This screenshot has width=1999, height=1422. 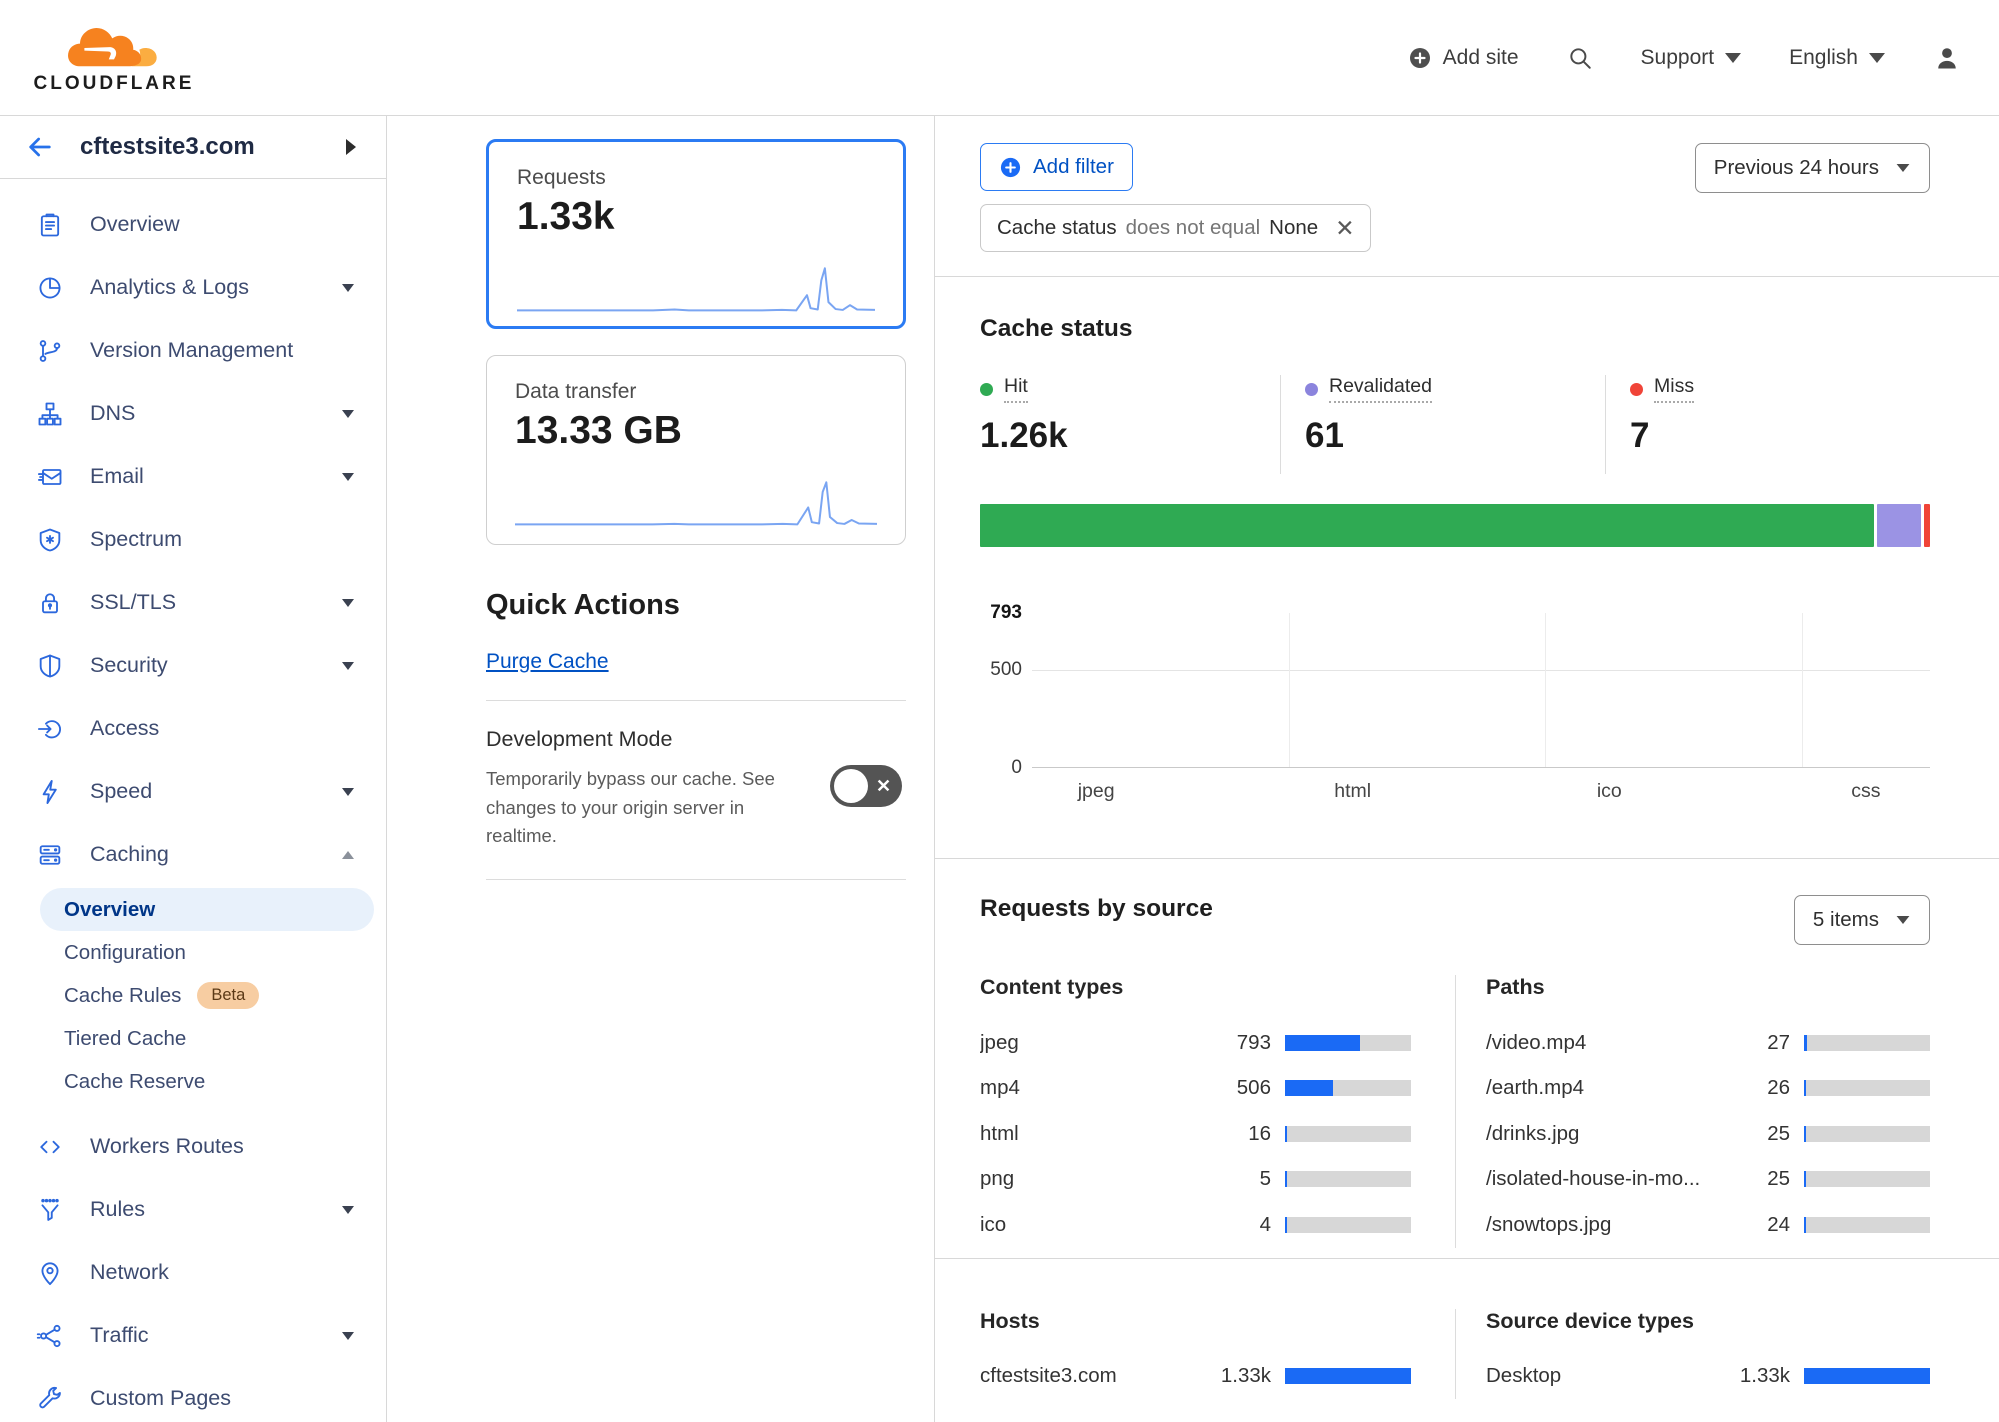 I want to click on user-icon, so click(x=1947, y=57).